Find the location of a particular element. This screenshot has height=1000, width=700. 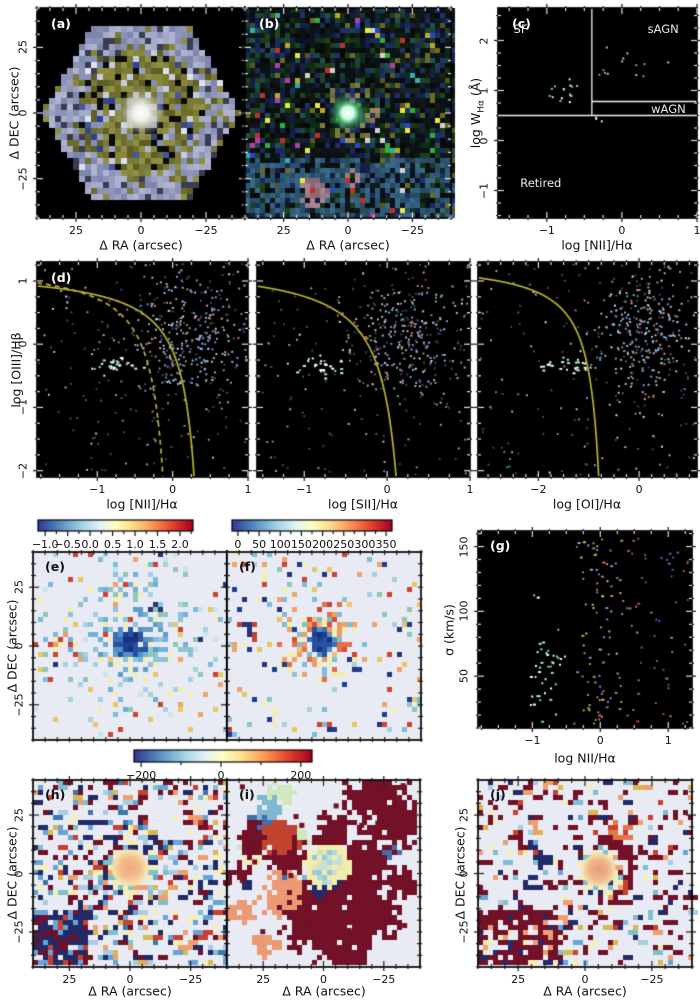

tick-label: 0.5 is located at coordinates (112, 544).